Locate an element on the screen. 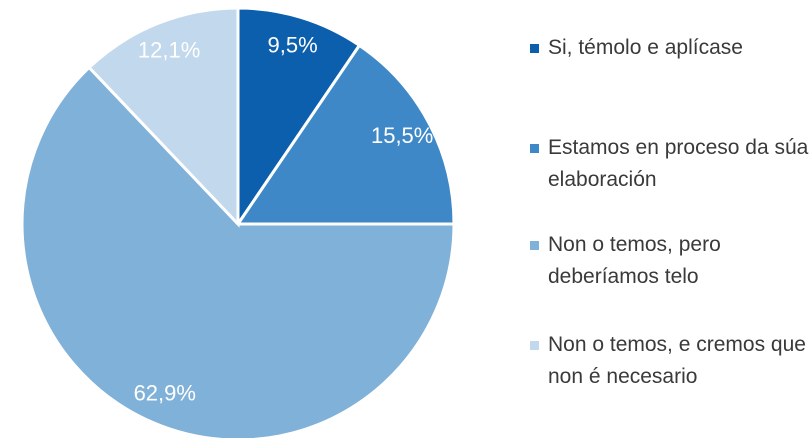 This screenshot has height=438, width=811. legend-item: Si, témolo e aplícase is located at coordinates (670, 48).